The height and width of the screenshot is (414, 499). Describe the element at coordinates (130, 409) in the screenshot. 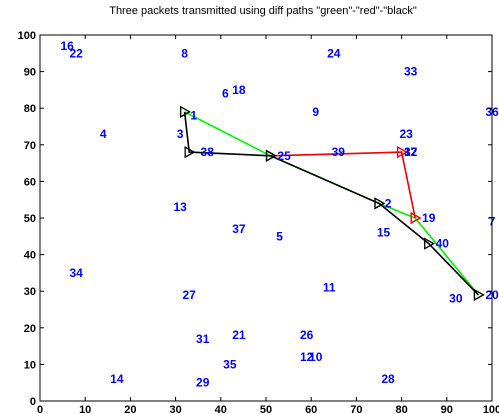

I see `x-tick-label: 20` at that location.